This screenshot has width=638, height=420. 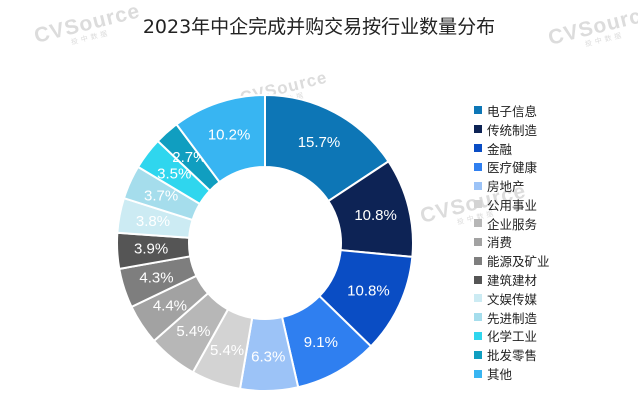 I want to click on legend-label: 企业服务, so click(x=512, y=224).